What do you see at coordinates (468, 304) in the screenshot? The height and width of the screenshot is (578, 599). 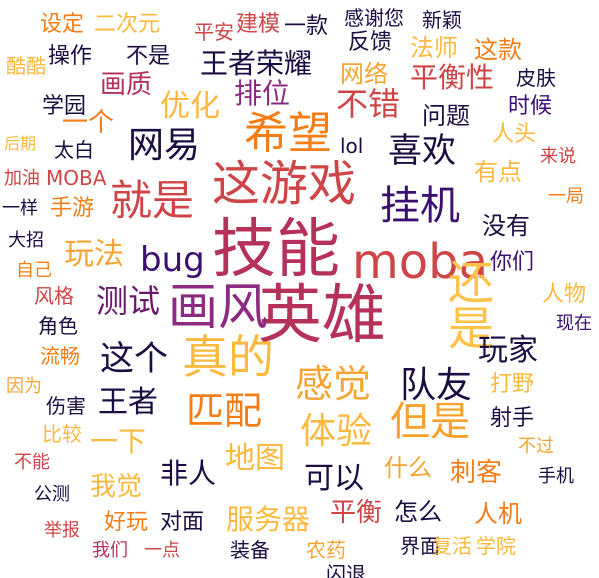 I see `word-haishi: 还是` at bounding box center [468, 304].